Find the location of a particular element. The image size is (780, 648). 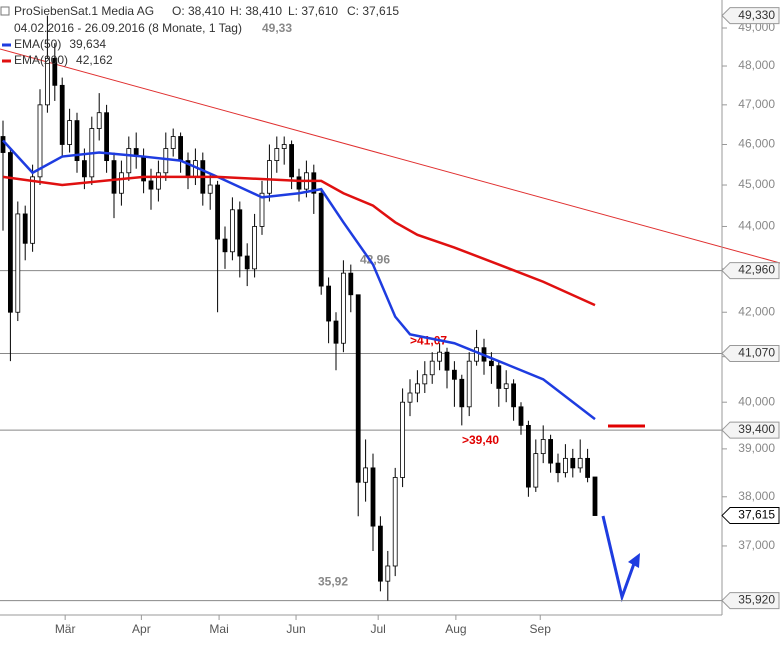

quote-value: H: 38,410 is located at coordinates (256, 11).